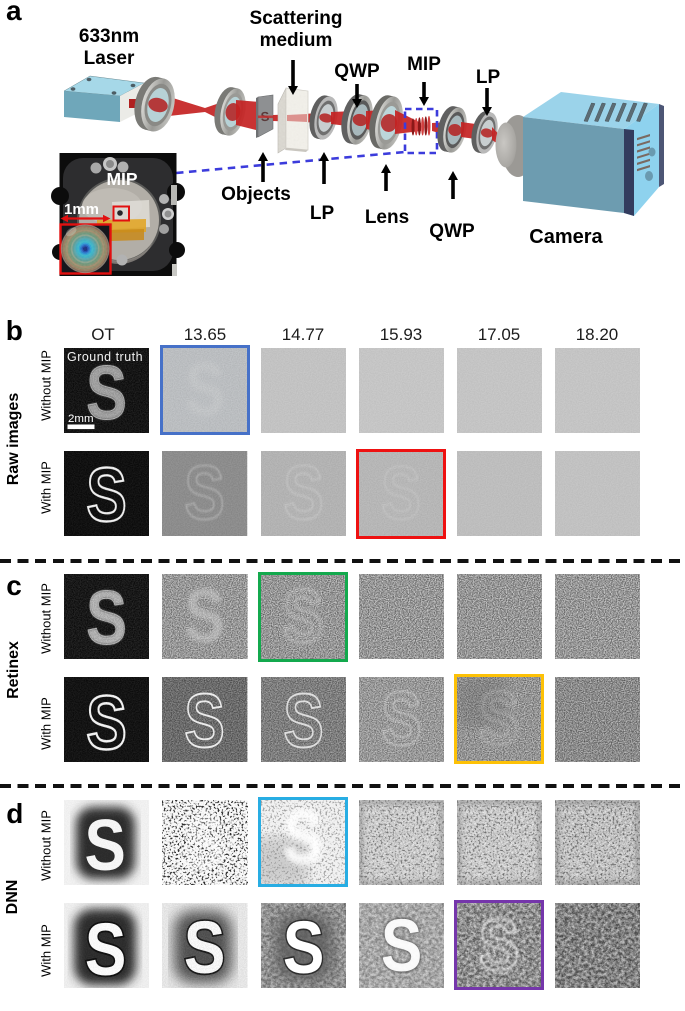  What do you see at coordinates (81, 418) in the screenshot?
I see `svg-text: 2mm` at bounding box center [81, 418].